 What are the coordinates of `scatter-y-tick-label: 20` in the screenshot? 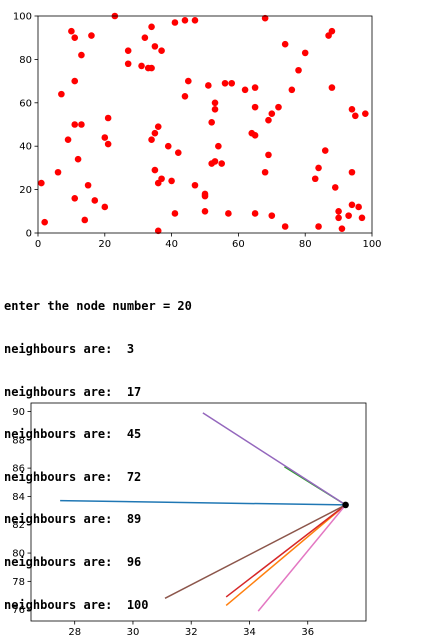 It's located at (25, 190).